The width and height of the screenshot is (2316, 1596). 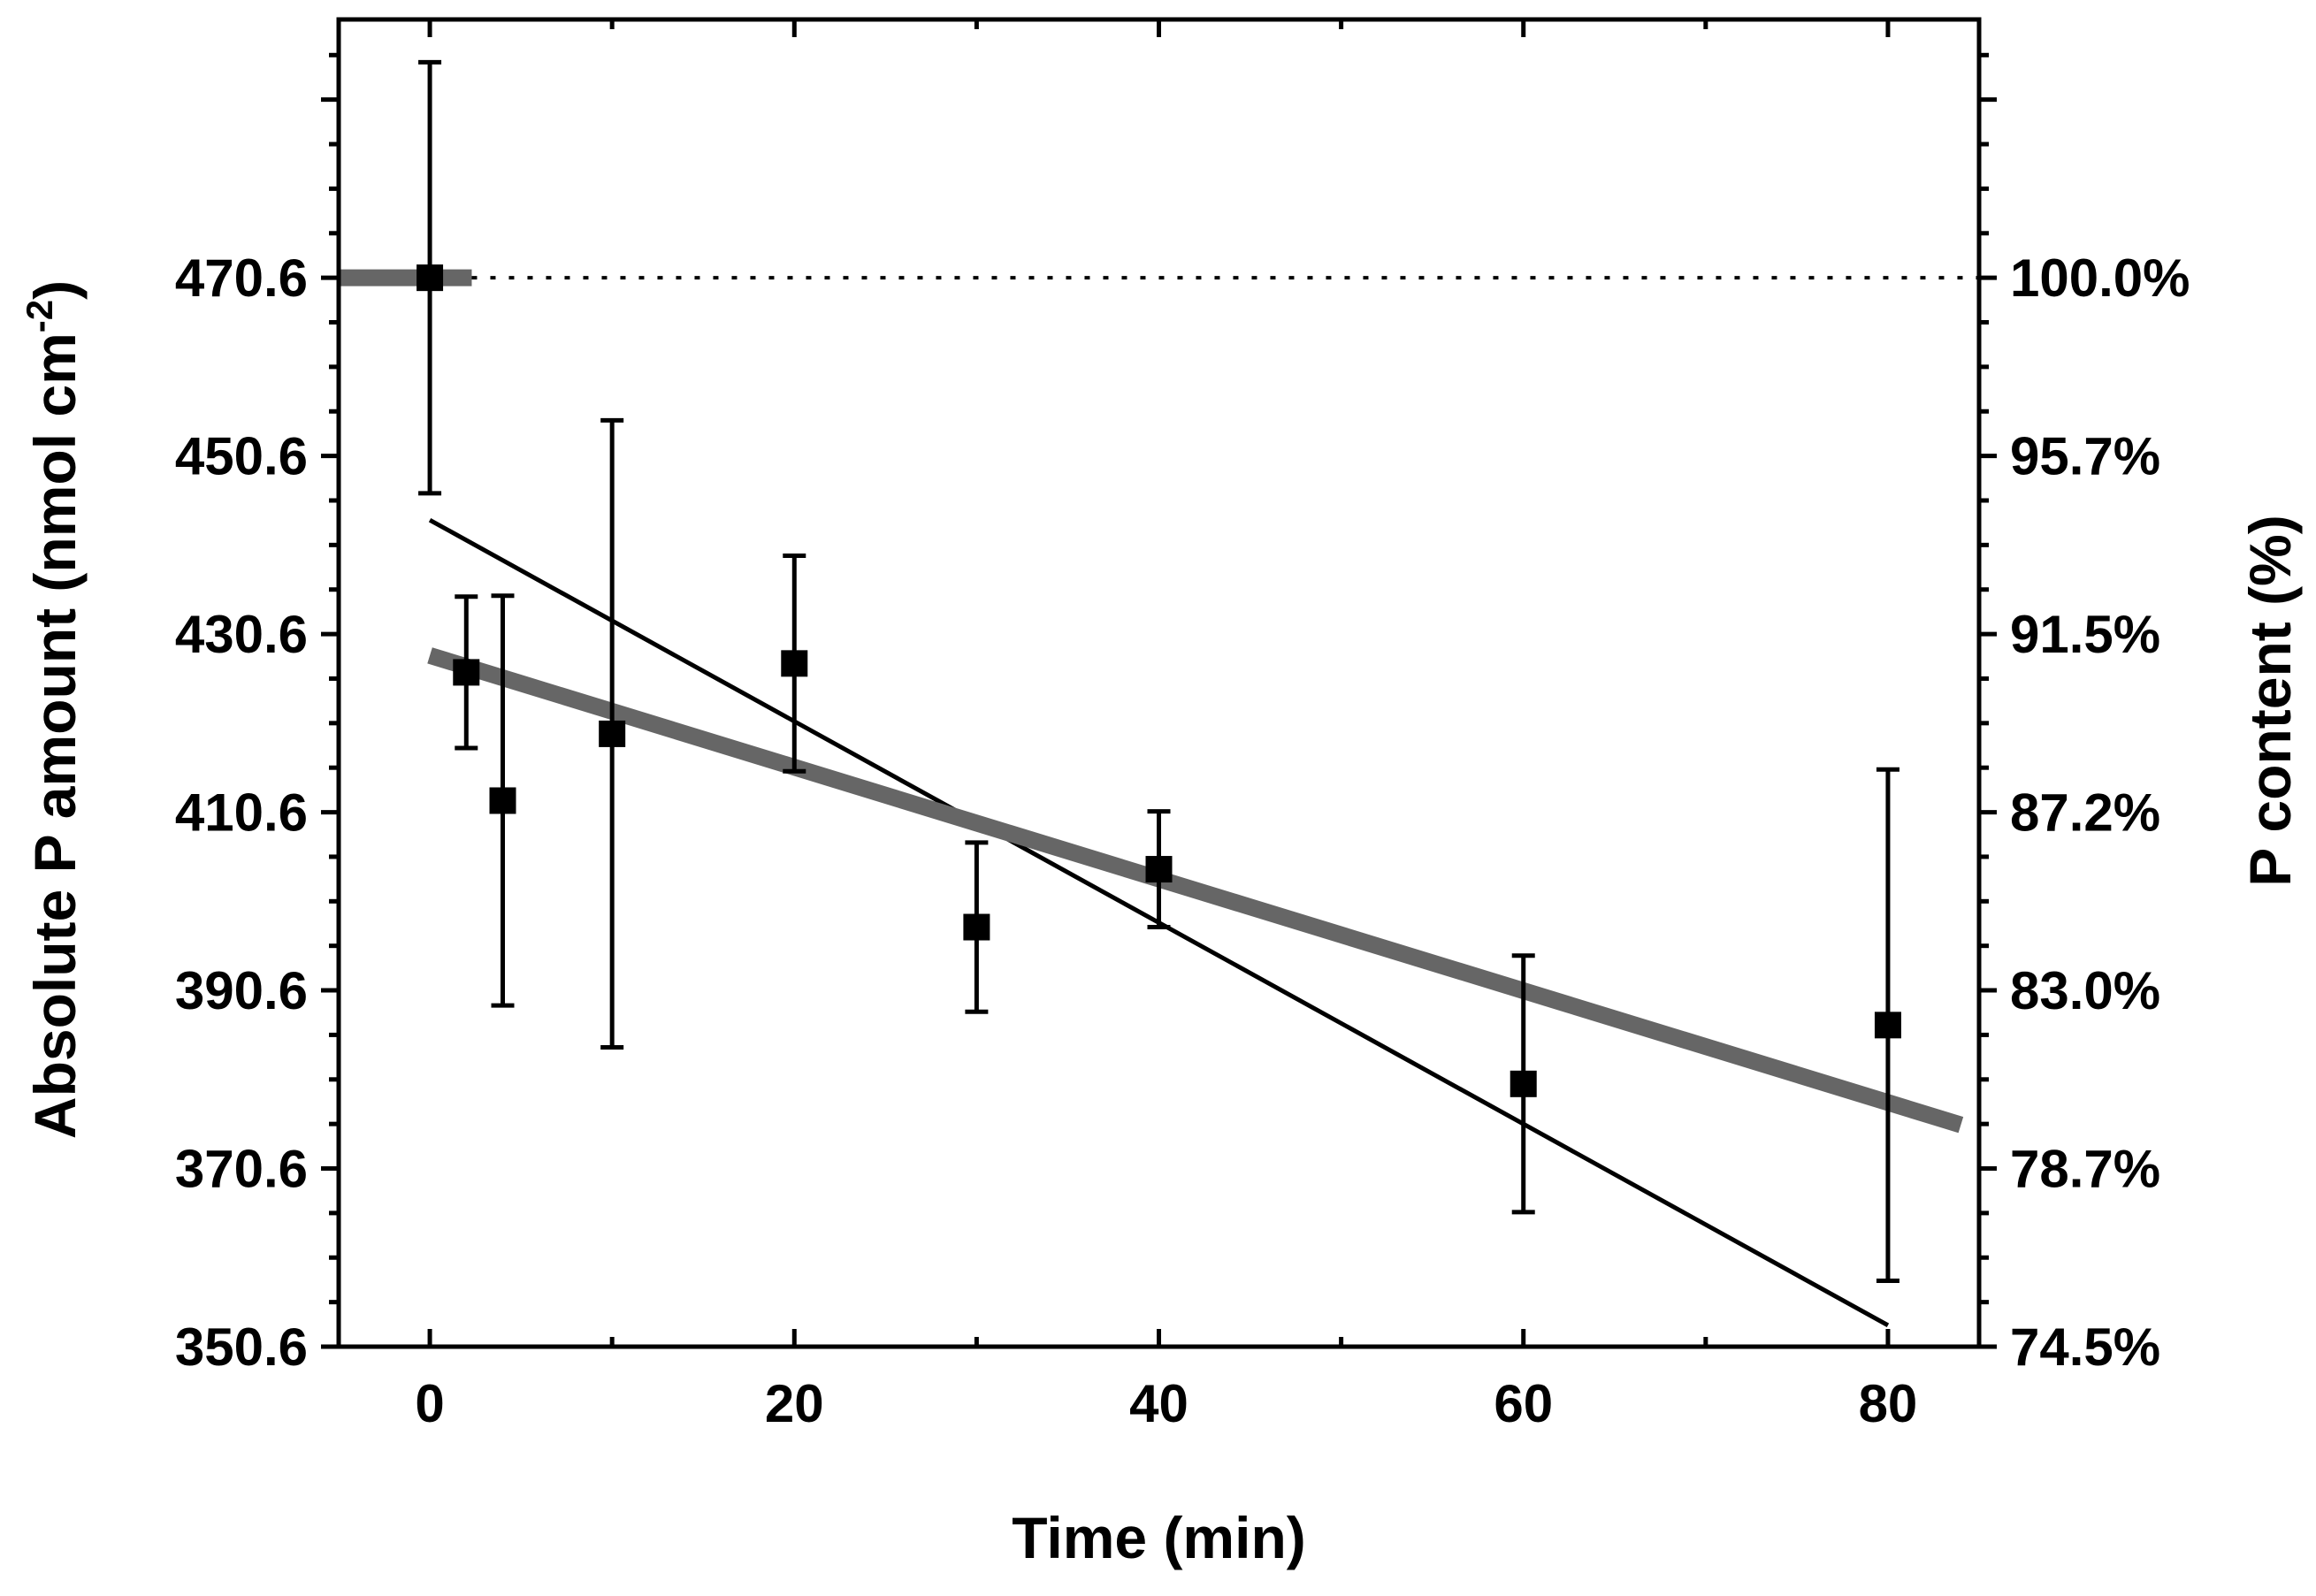 What do you see at coordinates (241, 990) in the screenshot?
I see `y-left-tick-label: 390.6` at bounding box center [241, 990].